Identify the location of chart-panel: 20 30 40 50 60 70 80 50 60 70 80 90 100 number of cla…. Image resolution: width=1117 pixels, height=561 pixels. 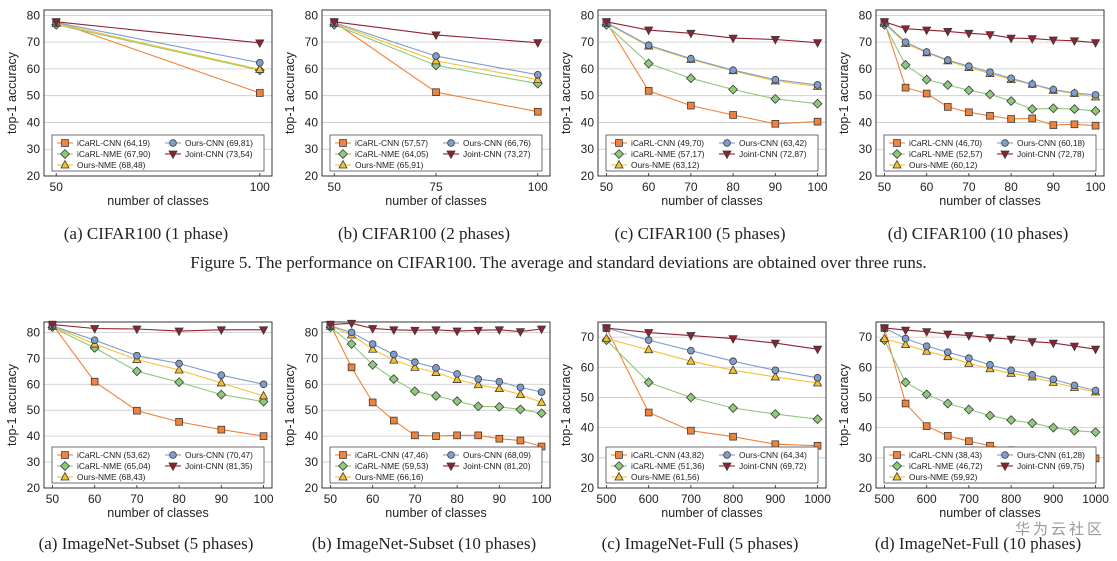
(417, 436).